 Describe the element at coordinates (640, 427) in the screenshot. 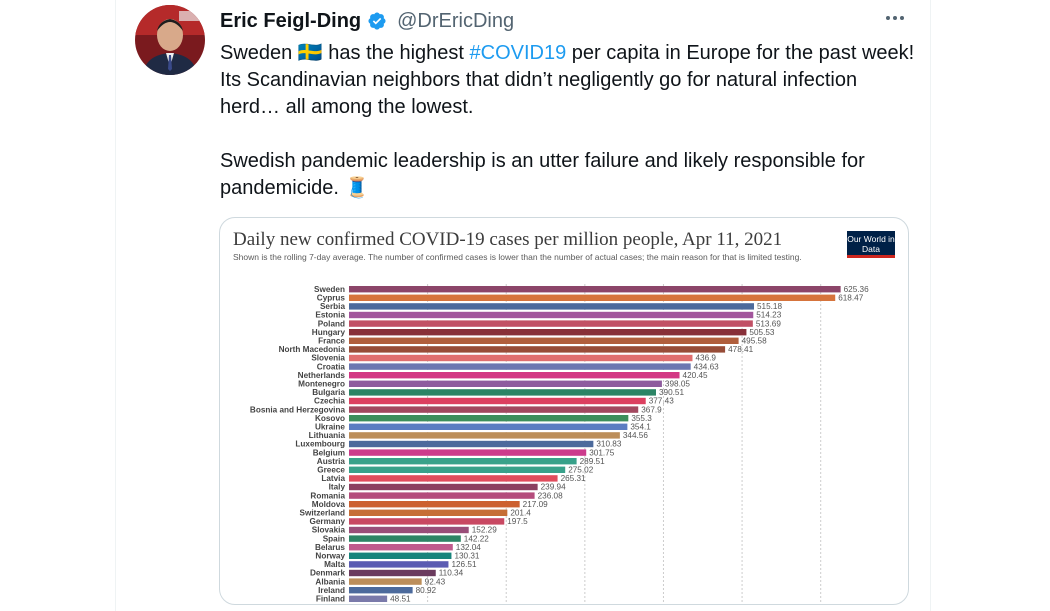

I see `value-label: 354.1` at that location.